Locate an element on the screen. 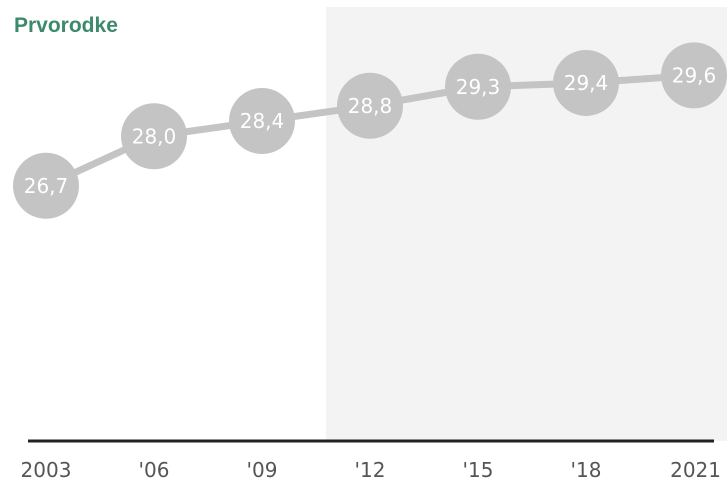  data-point-label: 28,8 is located at coordinates (370, 106).